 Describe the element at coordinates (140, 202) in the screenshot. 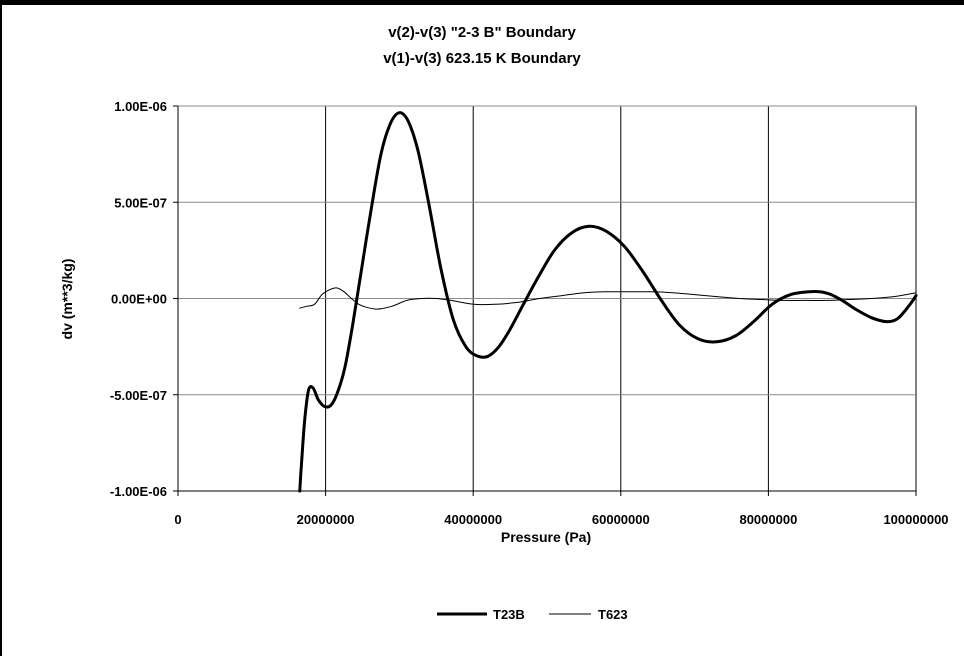

I see `y-tick-label: 5.00E-07` at that location.